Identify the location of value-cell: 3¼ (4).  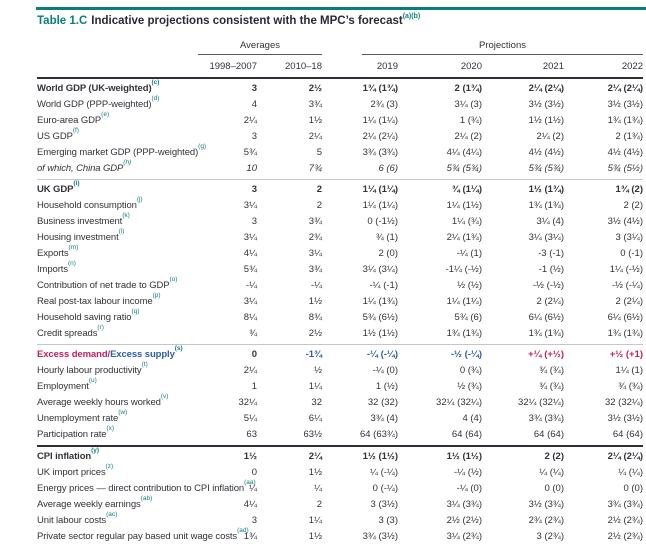
(550, 221).